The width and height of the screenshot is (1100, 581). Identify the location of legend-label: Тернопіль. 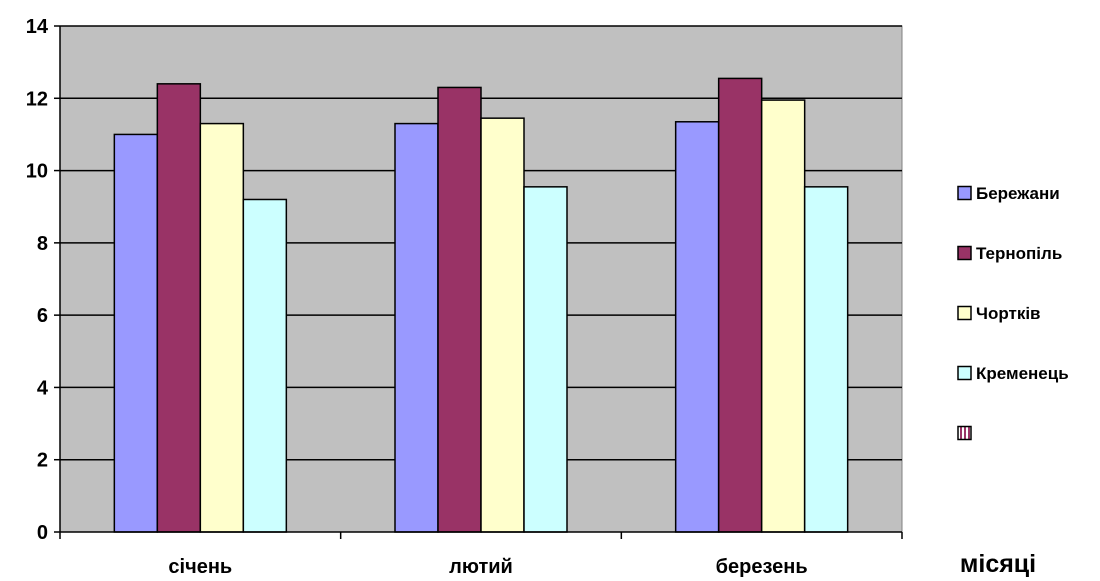
(1019, 253).